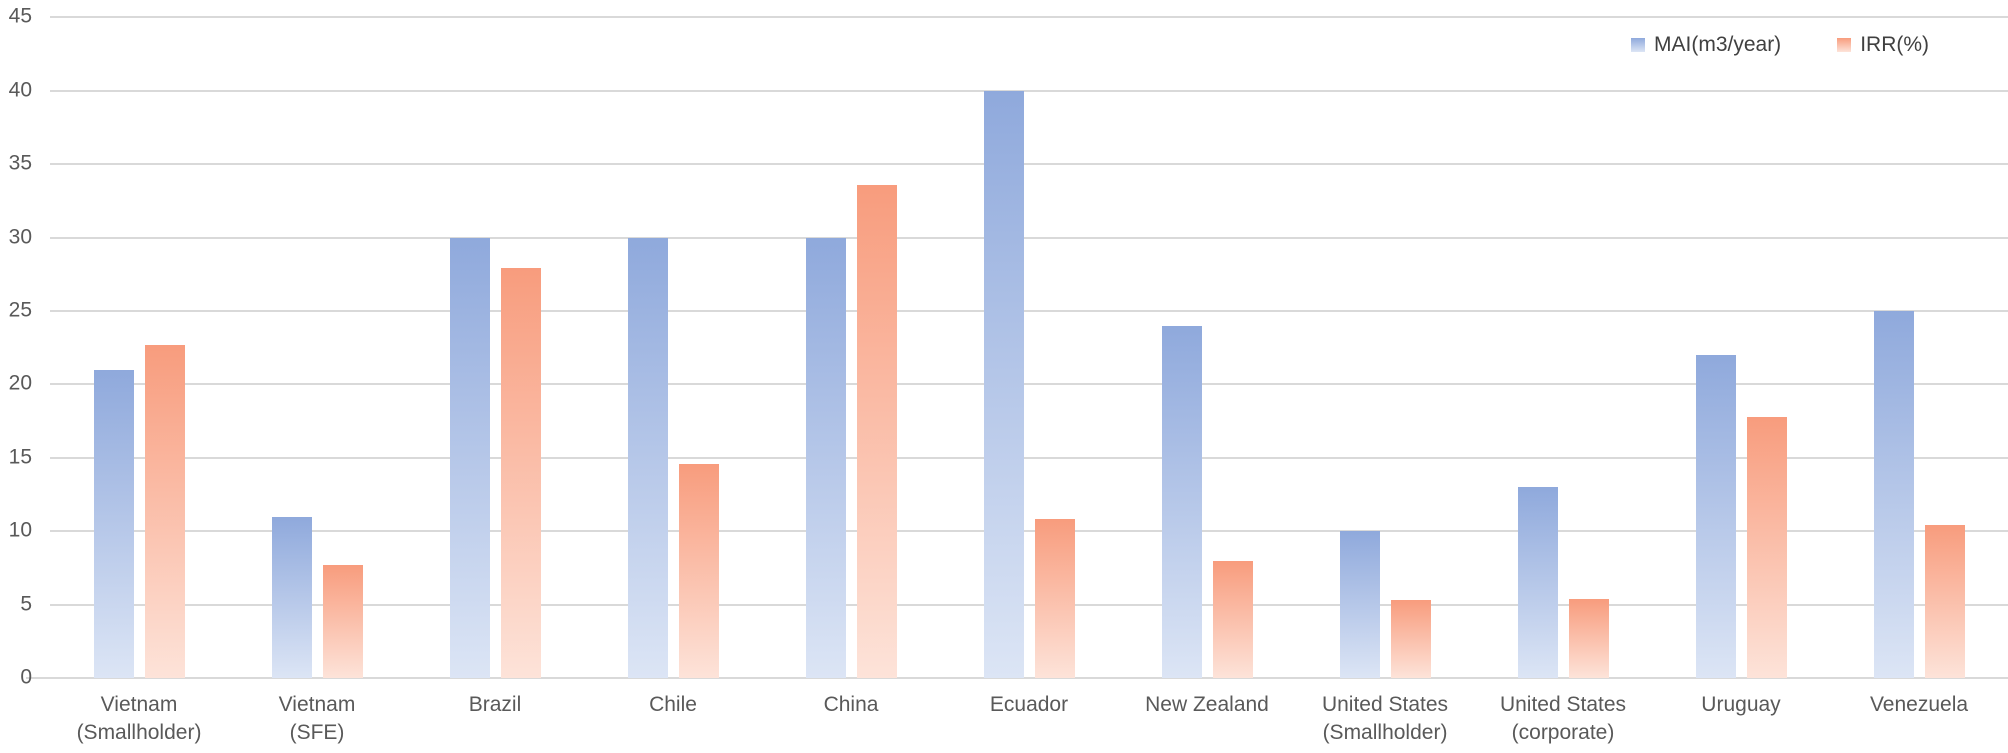 This screenshot has height=753, width=2008. What do you see at coordinates (317, 732) in the screenshot?
I see `category-label-line: (SFE)` at bounding box center [317, 732].